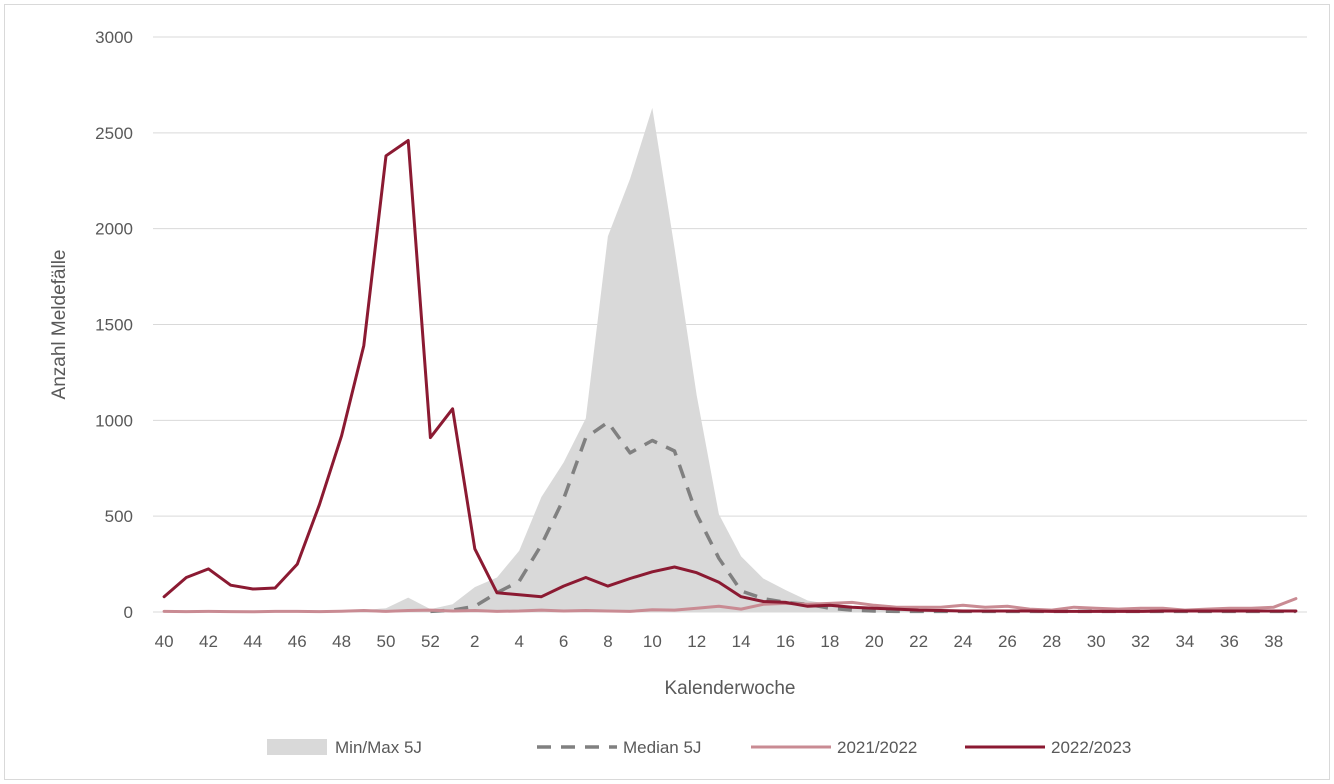  I want to click on series-line-2021-2022, so click(730, 605).